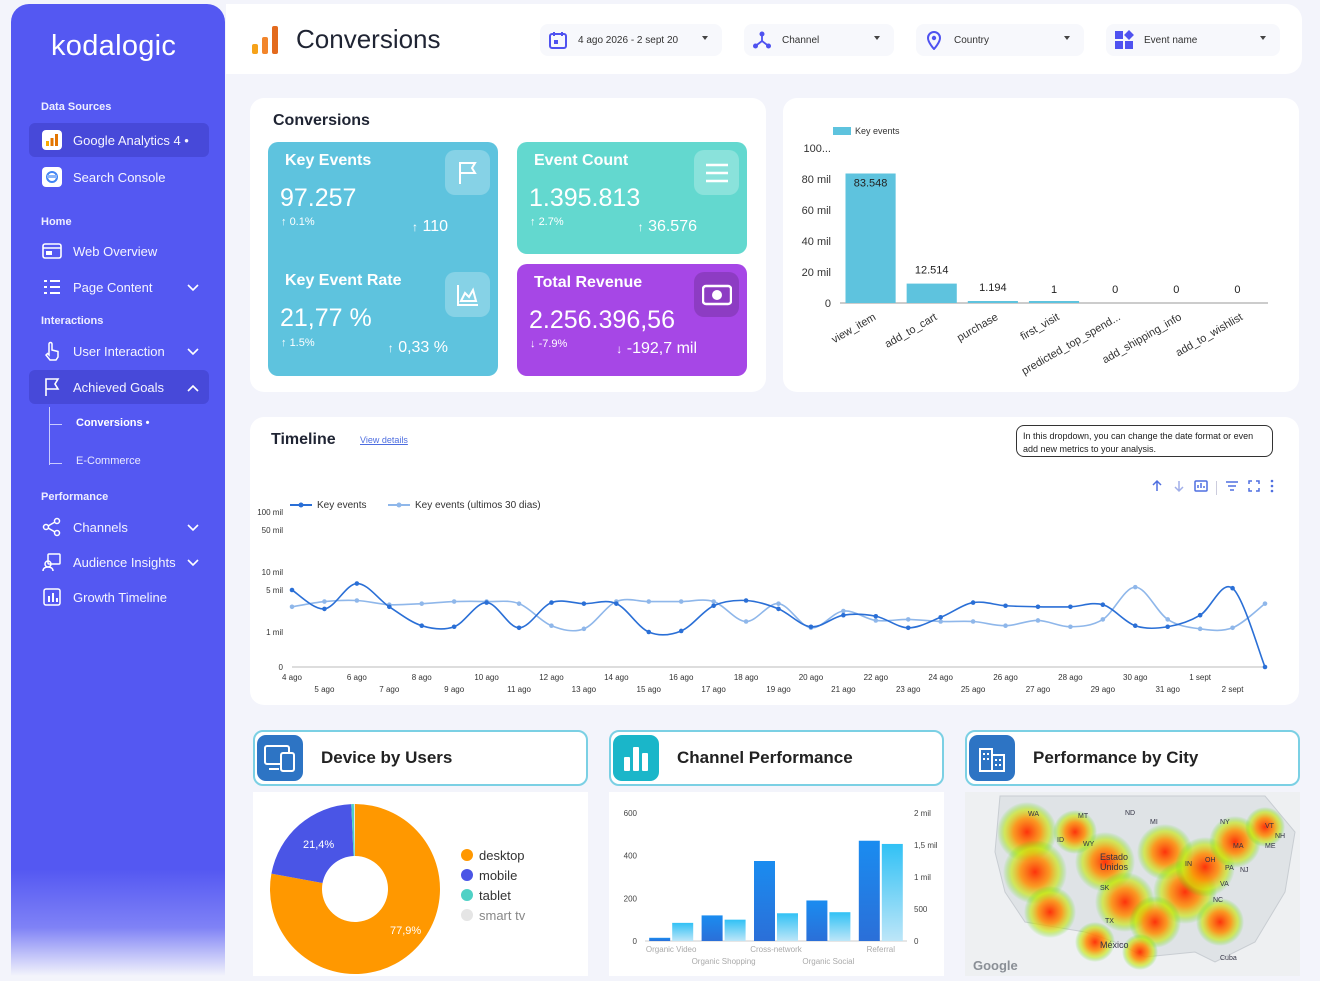 This screenshot has height=981, width=1320. Describe the element at coordinates (493, 875) in the screenshot. I see `legend-item: mobile` at that location.